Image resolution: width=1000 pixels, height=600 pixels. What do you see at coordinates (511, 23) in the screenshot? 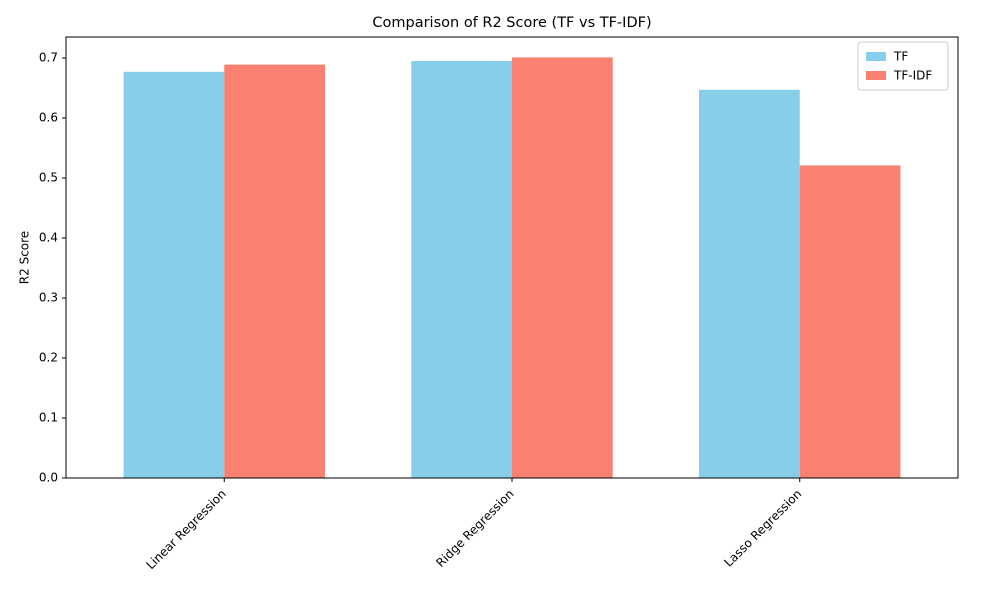
I see `chart-title: Comparison of R2 Score (TF vs TF-IDF)` at bounding box center [511, 23].